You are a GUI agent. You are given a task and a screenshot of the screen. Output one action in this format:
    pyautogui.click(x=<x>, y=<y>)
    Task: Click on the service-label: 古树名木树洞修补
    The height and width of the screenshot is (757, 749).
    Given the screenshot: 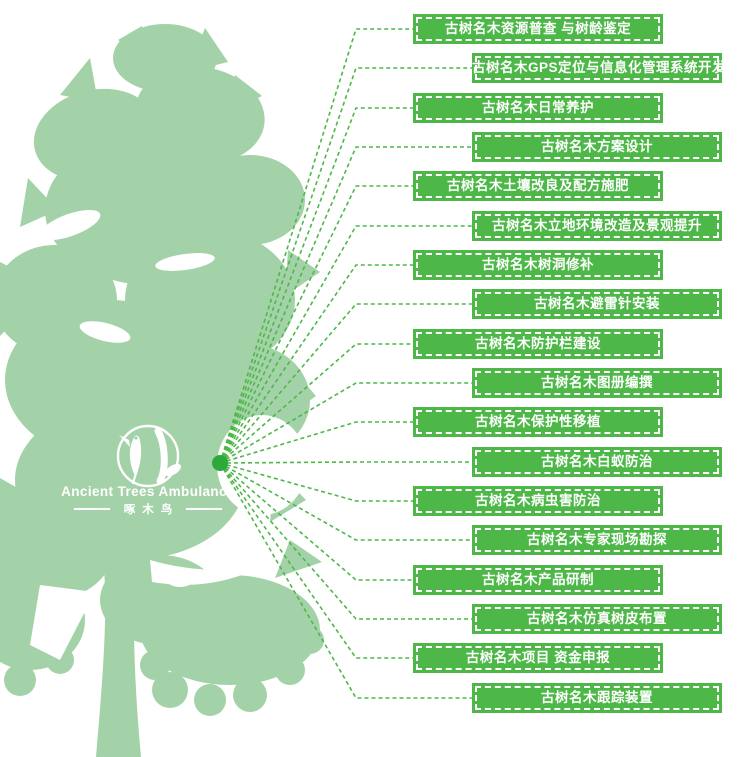 What is the action you would take?
    pyautogui.click(x=538, y=264)
    